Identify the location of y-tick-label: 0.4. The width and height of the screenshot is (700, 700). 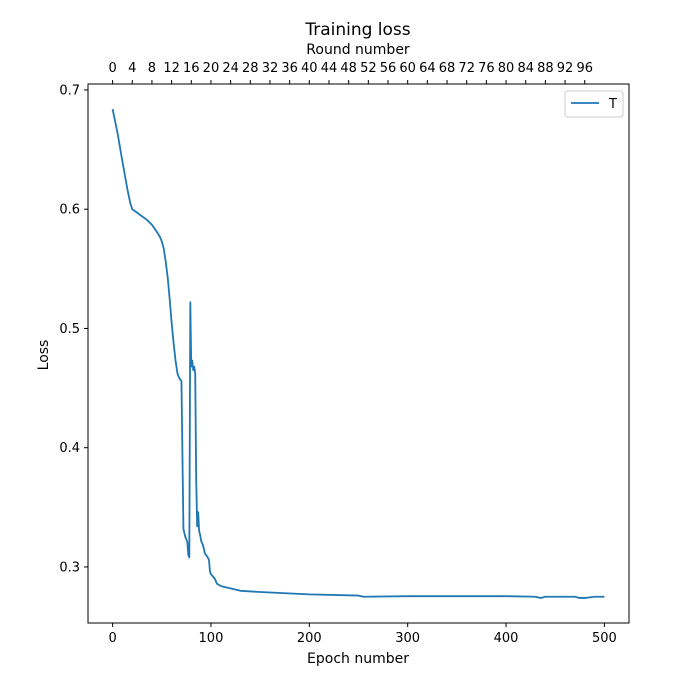
(69, 448).